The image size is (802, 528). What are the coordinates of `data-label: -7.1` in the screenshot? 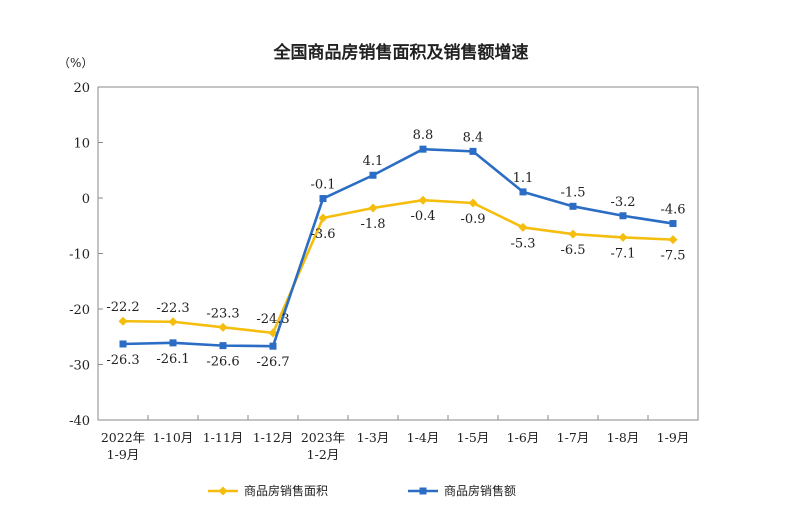 It's located at (622, 253).